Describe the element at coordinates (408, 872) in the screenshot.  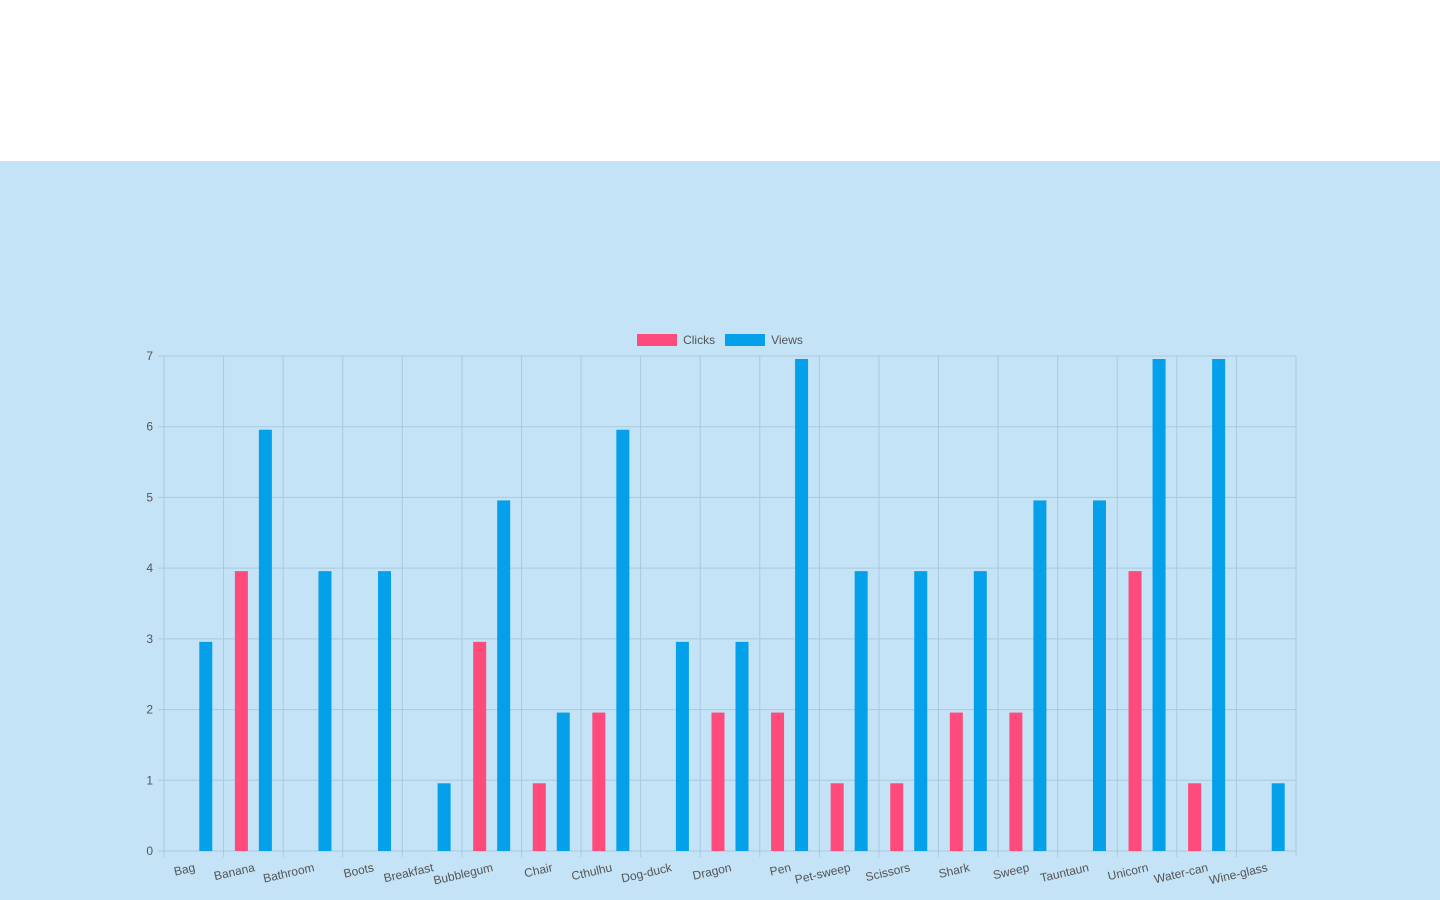
I see `x-tick-label: Breakfast` at that location.